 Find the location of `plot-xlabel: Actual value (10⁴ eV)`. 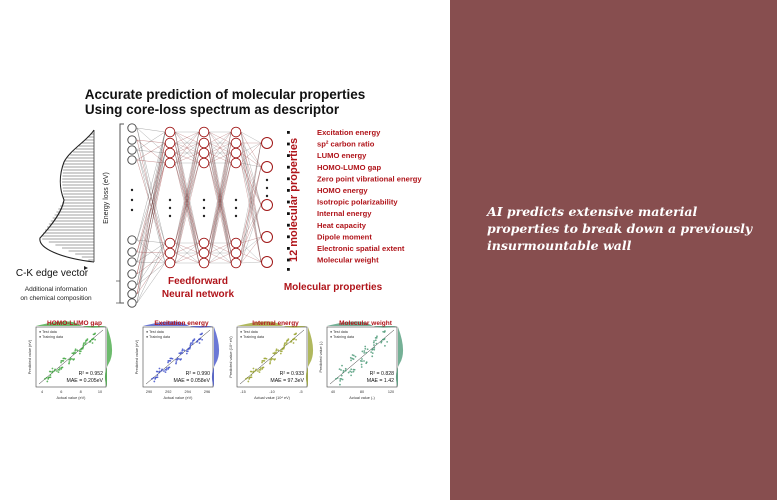

plot-xlabel: Actual value (10⁴ eV) is located at coordinates (272, 398).